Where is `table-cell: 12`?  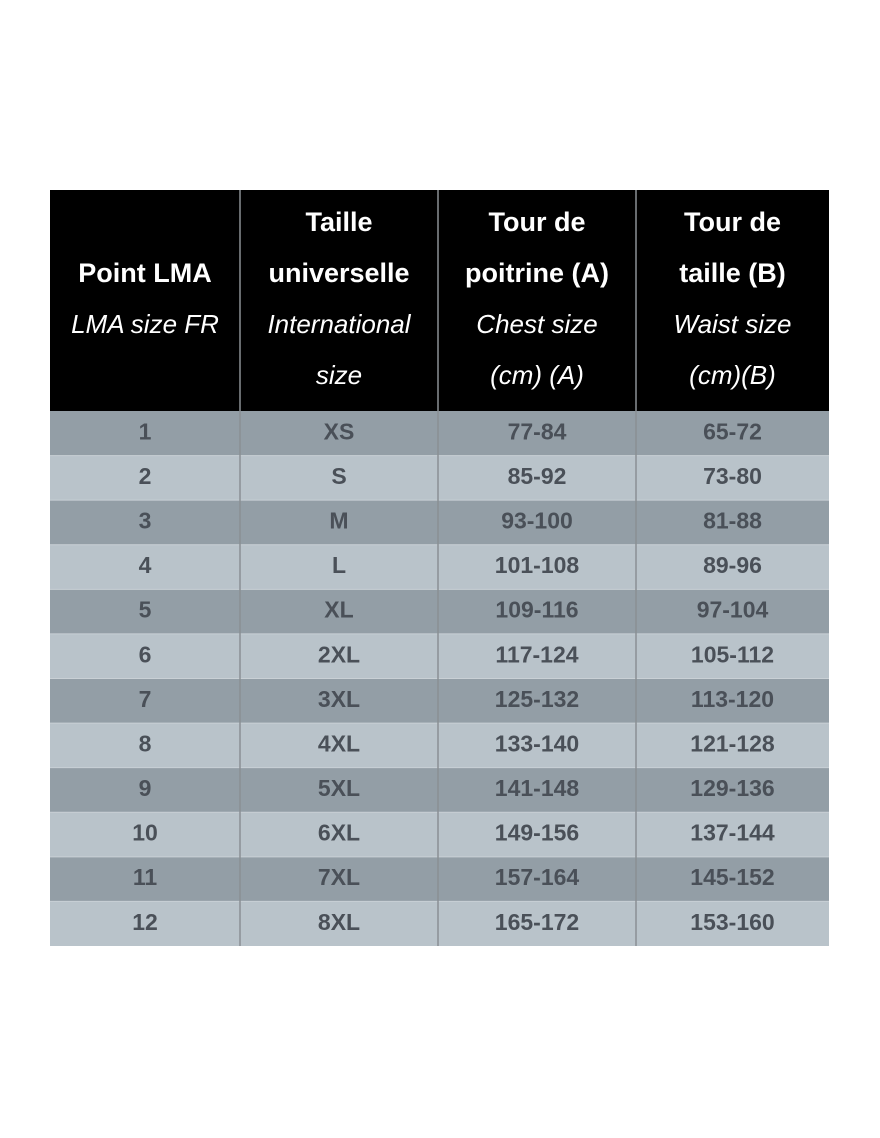
table-cell: 12 is located at coordinates (145, 922).